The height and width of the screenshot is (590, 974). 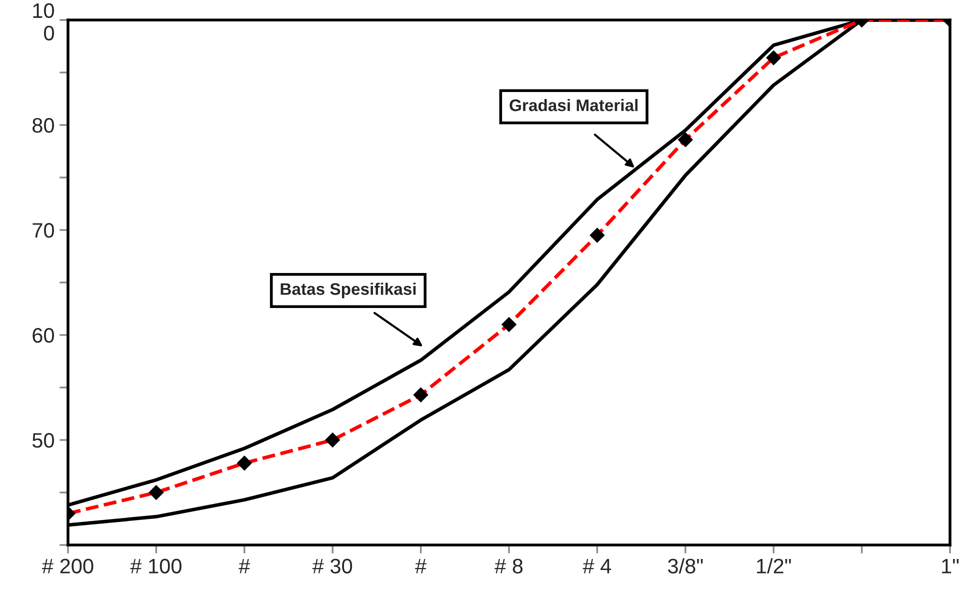 I want to click on x-tick-label: # 100, so click(x=156, y=566).